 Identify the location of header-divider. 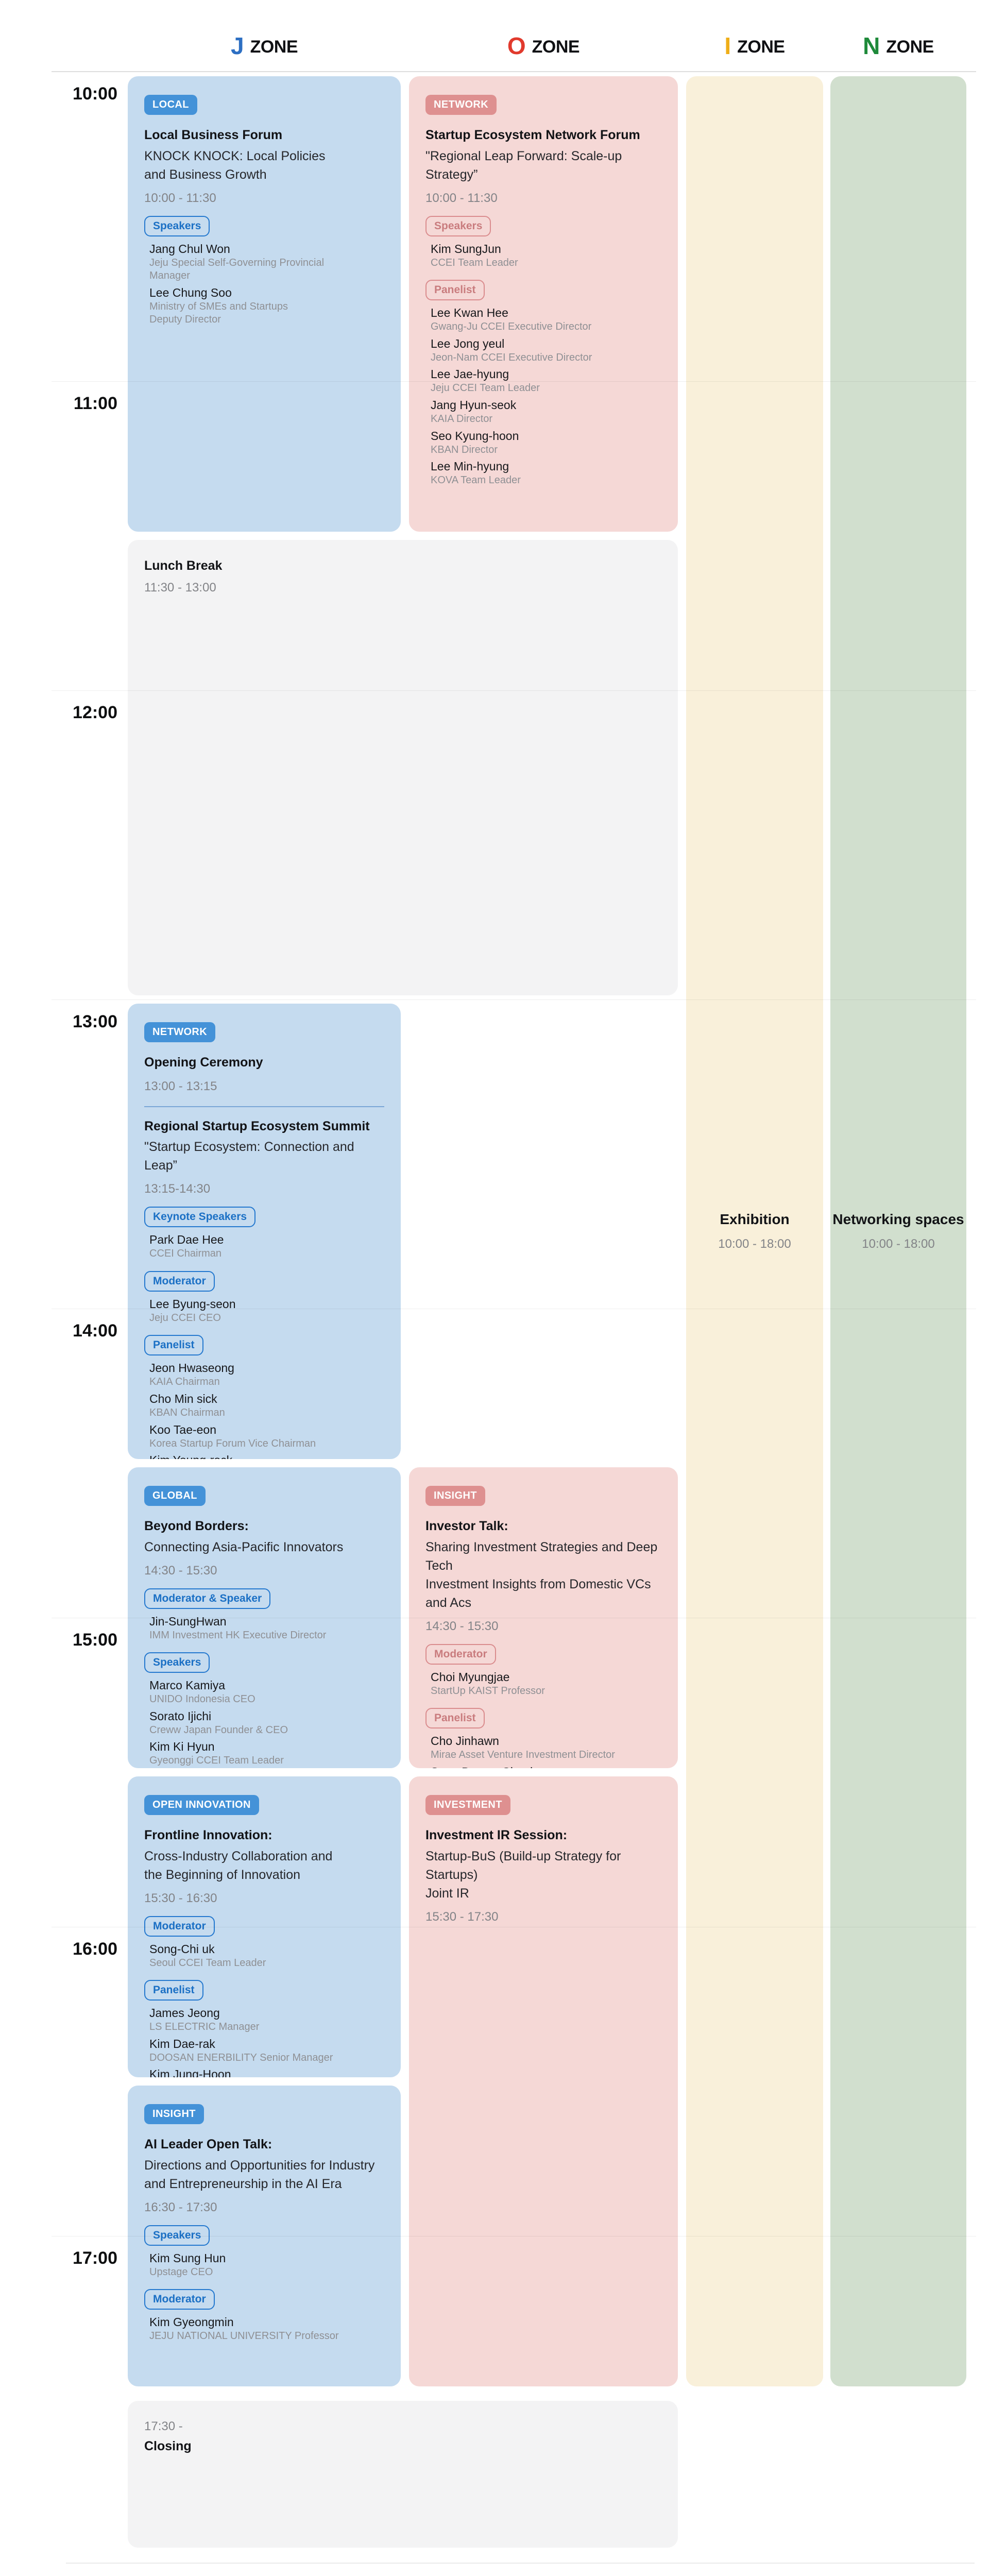
(514, 71).